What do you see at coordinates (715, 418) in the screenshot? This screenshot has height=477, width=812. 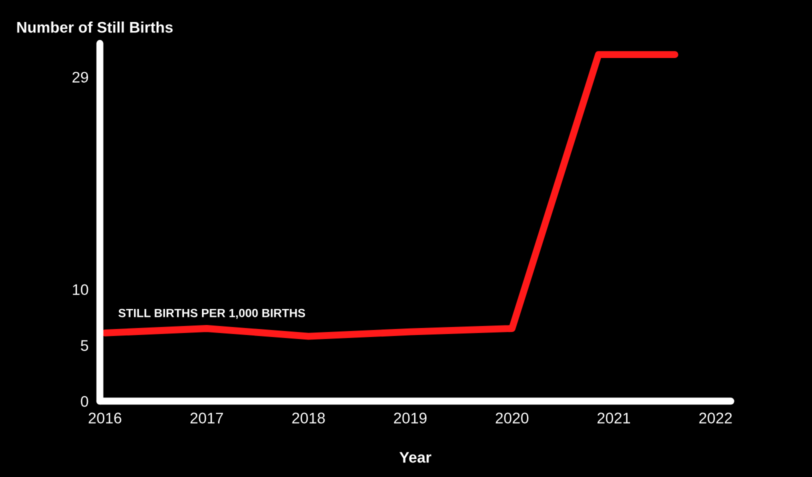 I see `x-tick-label: 2022` at bounding box center [715, 418].